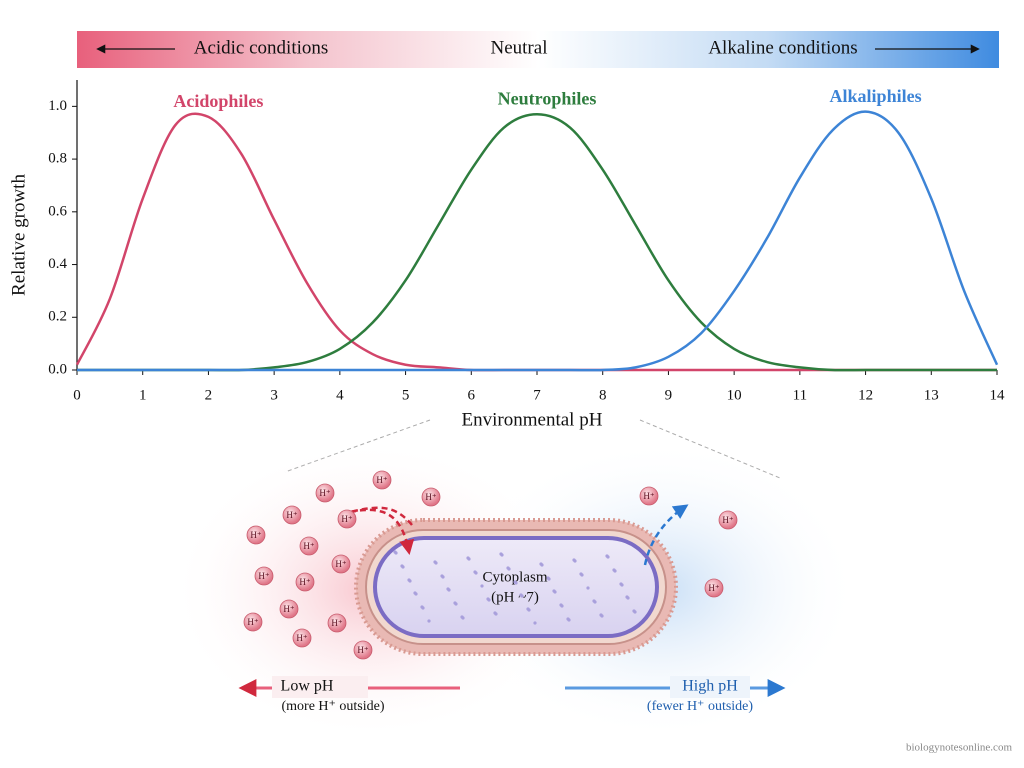  I want to click on series-label: Alkaliphiles, so click(876, 96).